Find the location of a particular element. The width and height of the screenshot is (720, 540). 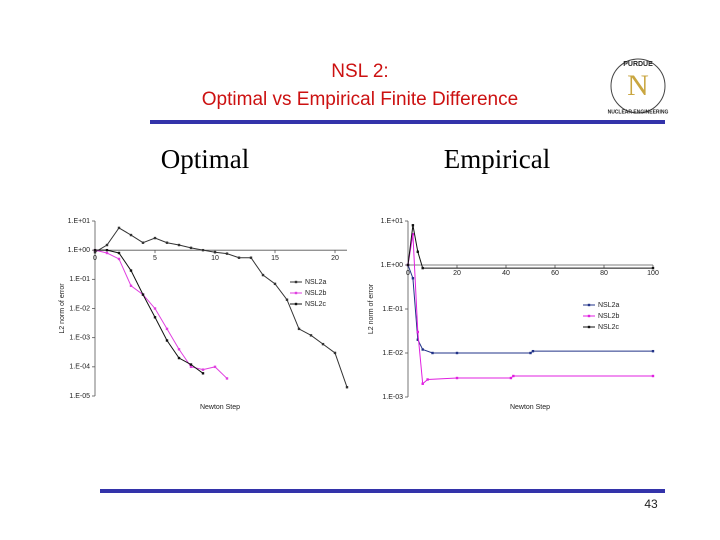

x-tick-label: 40 is located at coordinates (506, 273).